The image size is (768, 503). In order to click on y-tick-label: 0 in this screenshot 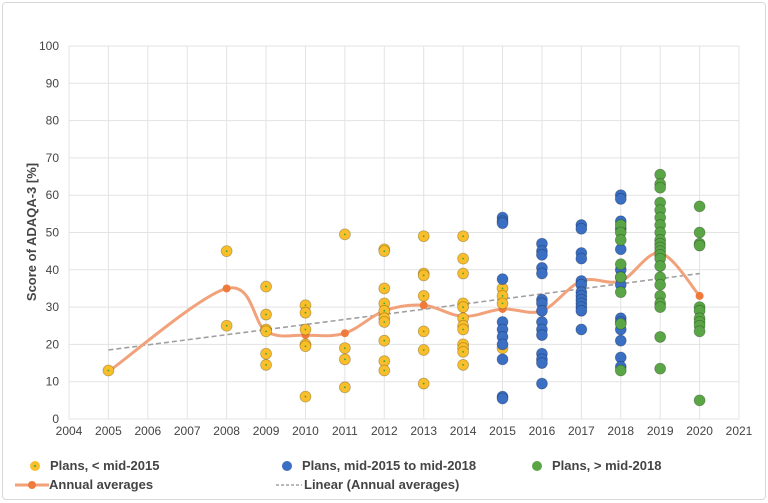, I will do `click(55, 419)`.